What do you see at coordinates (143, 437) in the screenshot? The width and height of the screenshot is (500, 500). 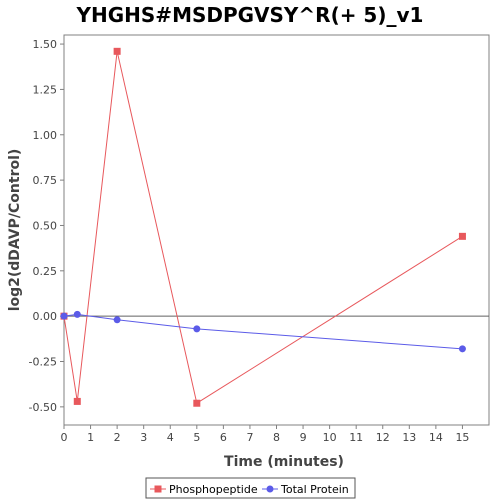 I see `x-tick-label: 3` at bounding box center [143, 437].